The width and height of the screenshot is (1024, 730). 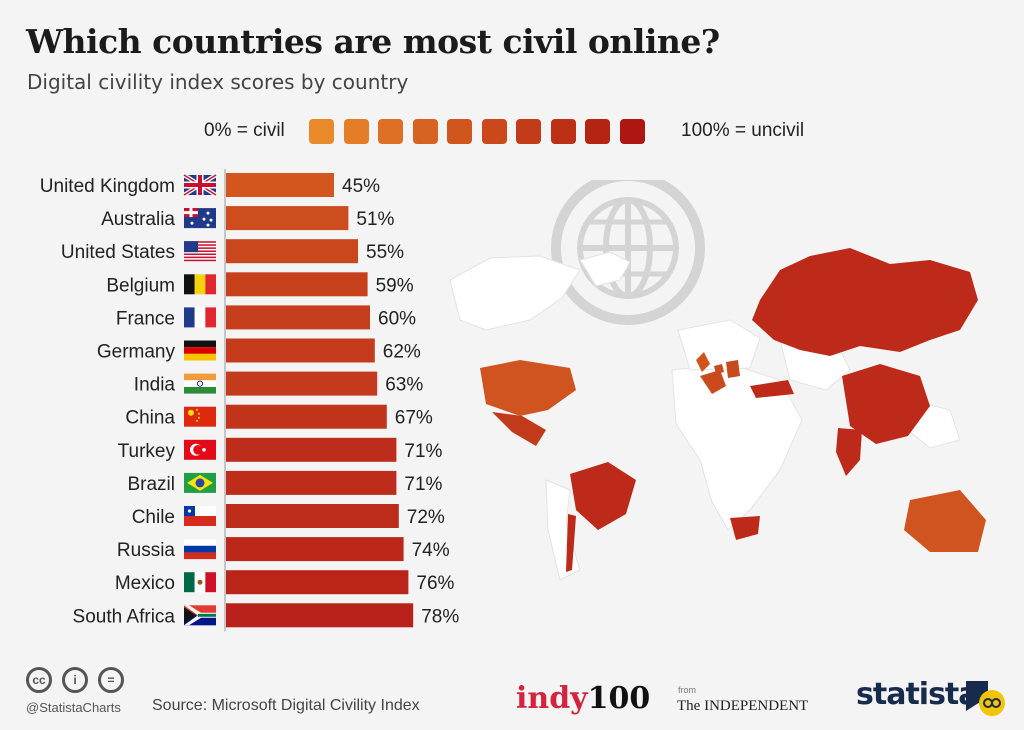 I want to click on category-label: United States, so click(x=118, y=252).